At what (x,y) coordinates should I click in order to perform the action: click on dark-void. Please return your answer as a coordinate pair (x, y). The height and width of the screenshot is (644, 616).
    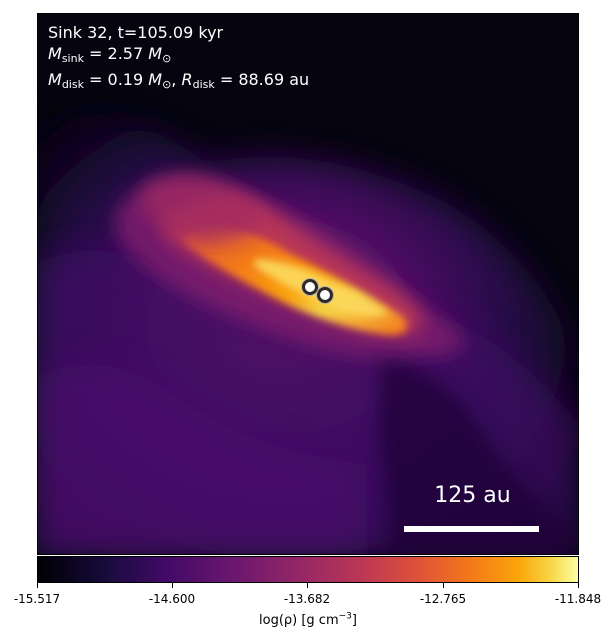
    Looking at the image, I should click on (478, 455).